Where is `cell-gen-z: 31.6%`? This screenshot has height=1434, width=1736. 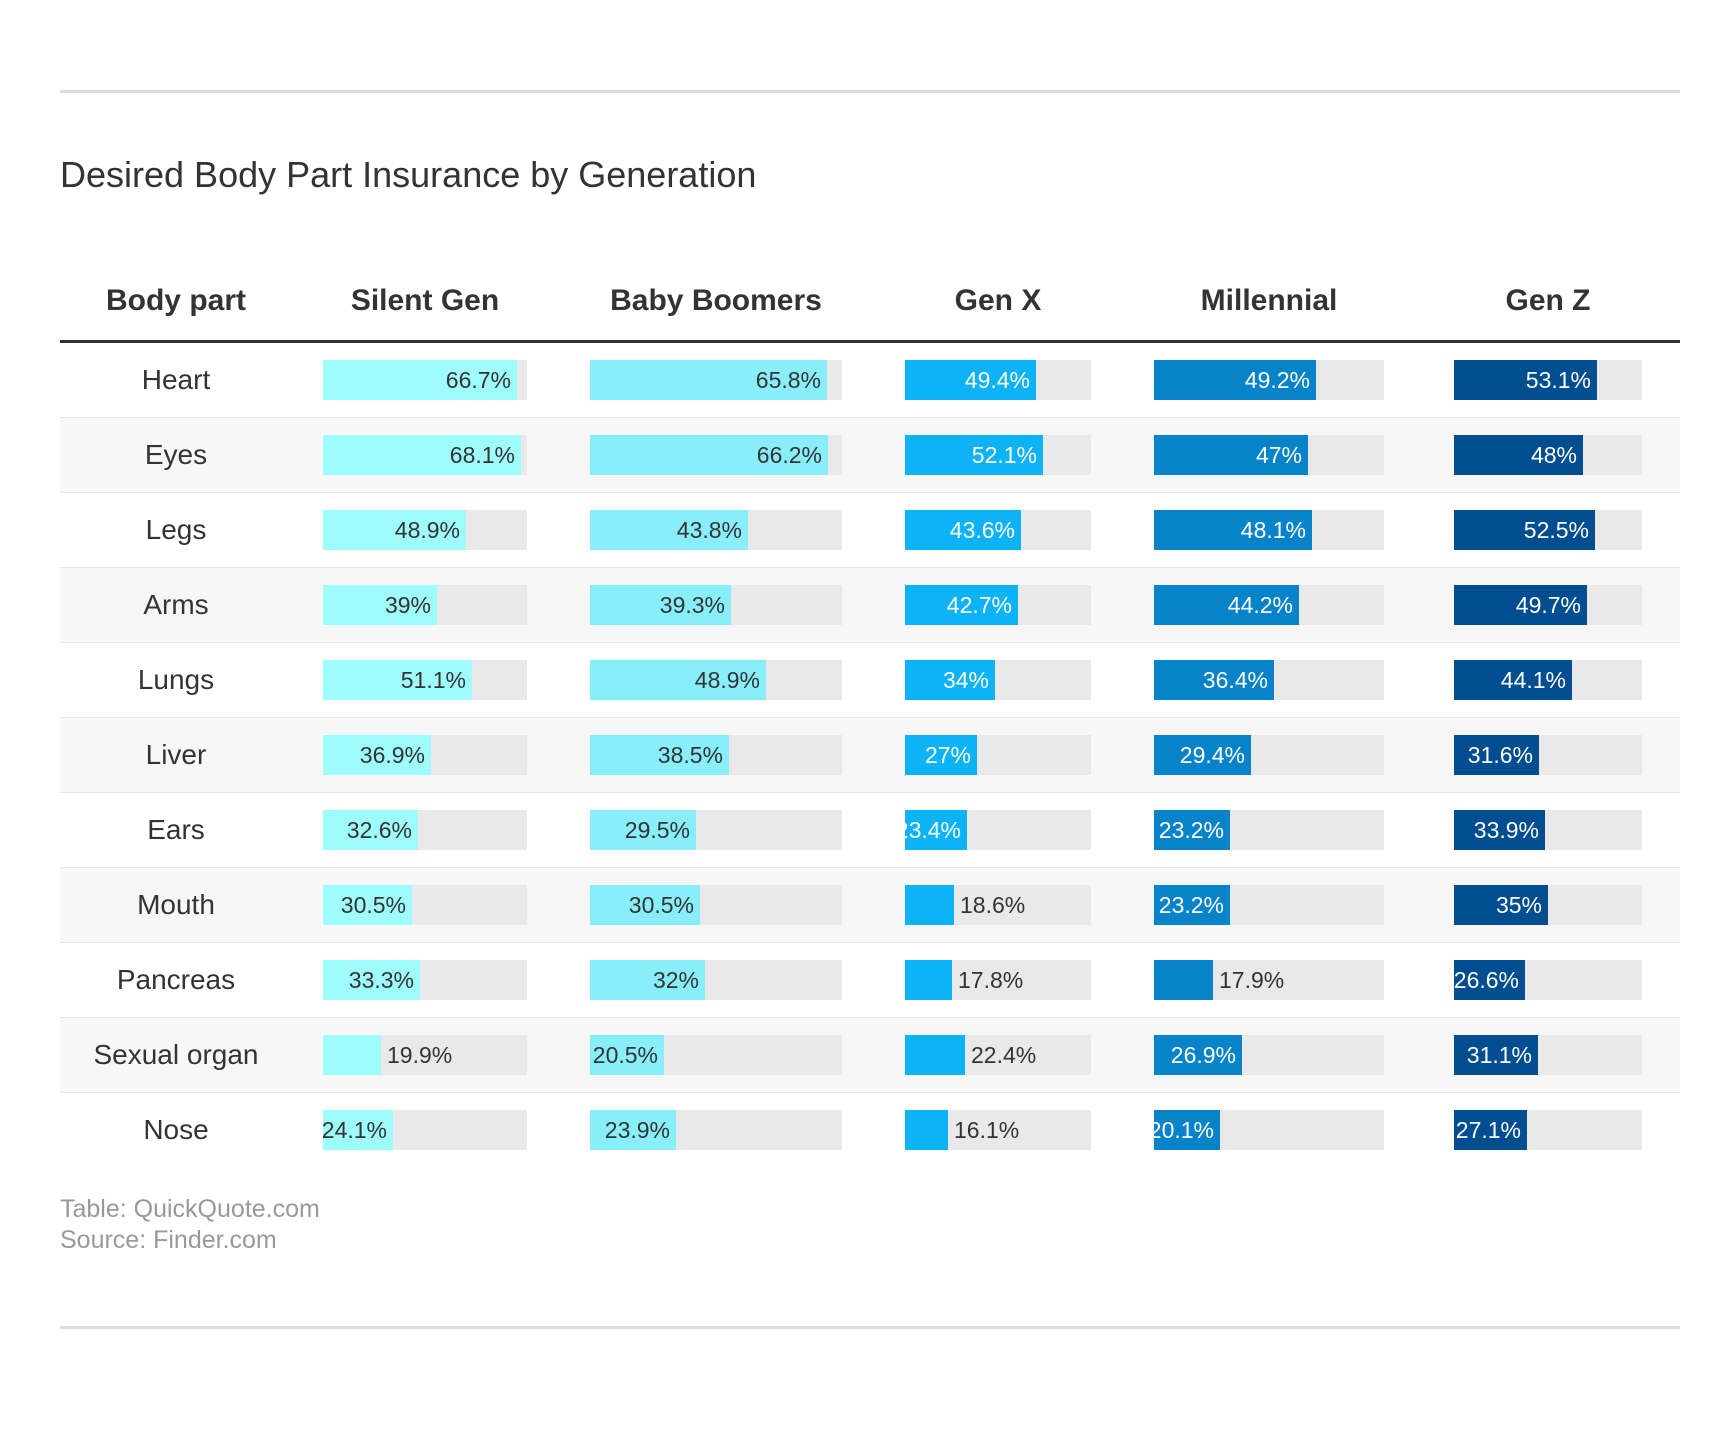
cell-gen-z: 31.6% is located at coordinates (1548, 755).